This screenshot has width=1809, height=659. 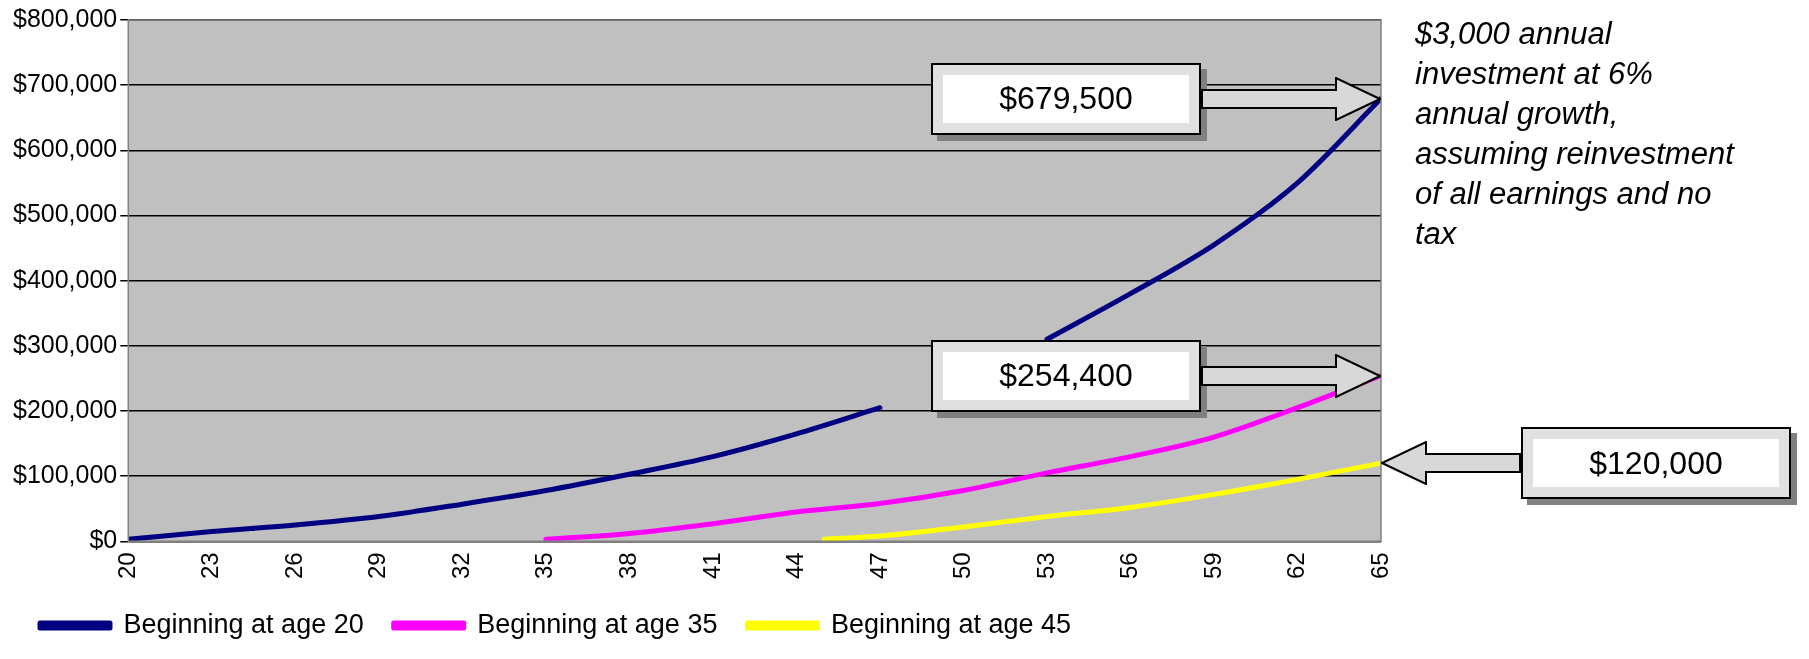 I want to click on annotation: $254,400, so click(x=1066, y=375).